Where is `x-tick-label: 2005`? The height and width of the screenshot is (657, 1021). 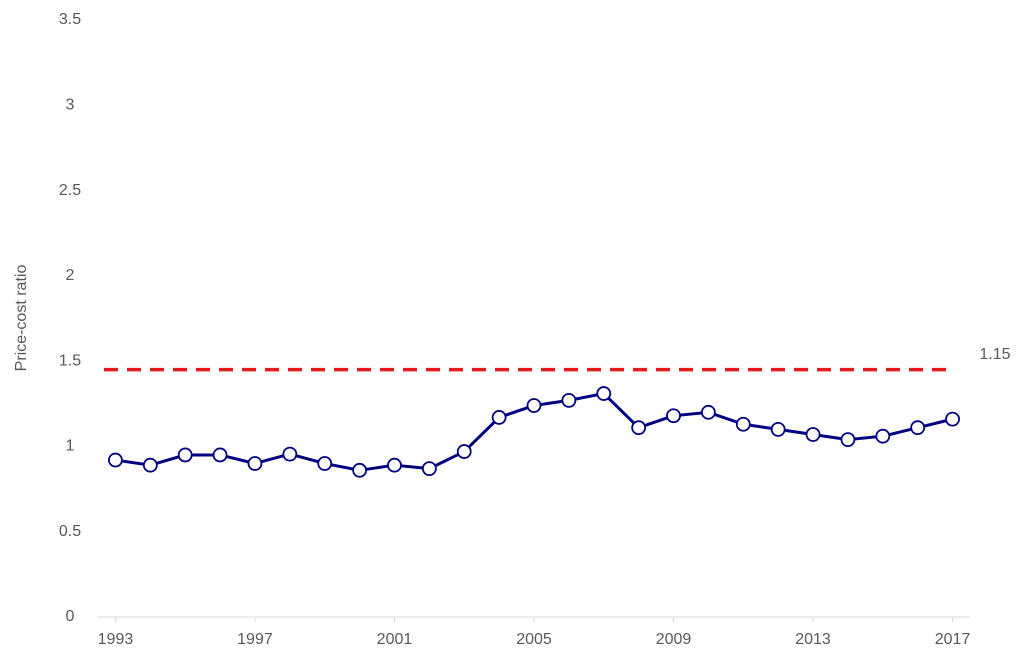
x-tick-label: 2005 is located at coordinates (534, 639).